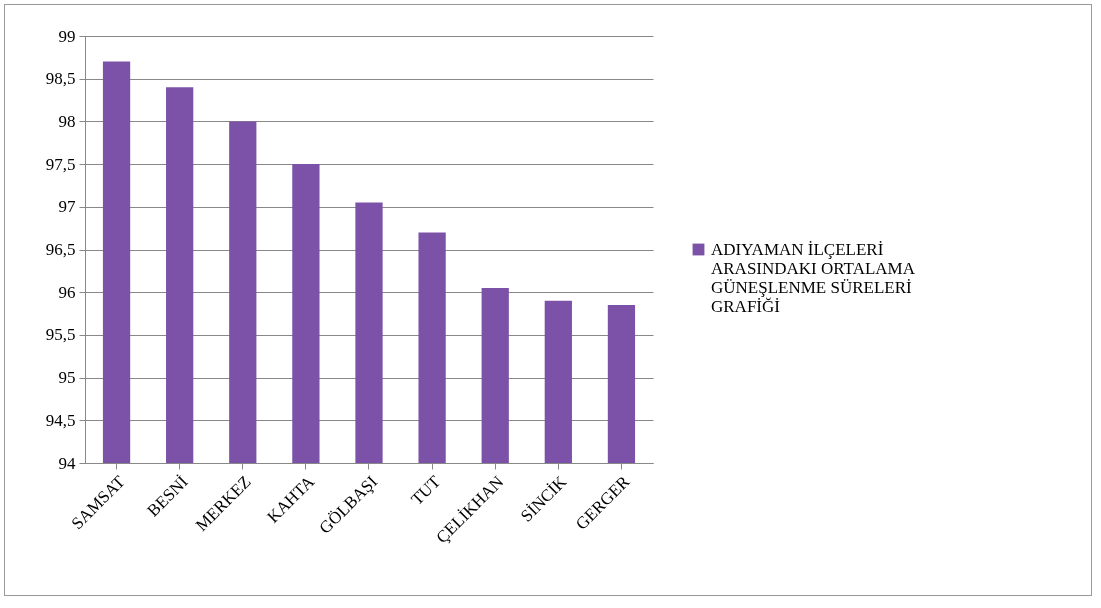  Describe the element at coordinates (67, 207) in the screenshot. I see `y-tick-label: 97` at that location.